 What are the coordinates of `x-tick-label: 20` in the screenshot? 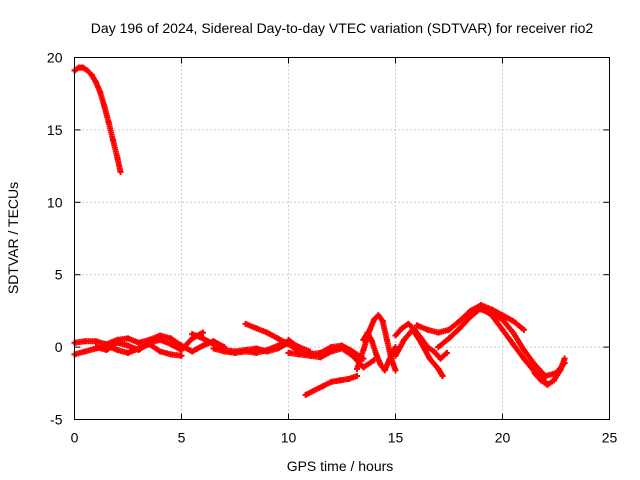 It's located at (503, 438).